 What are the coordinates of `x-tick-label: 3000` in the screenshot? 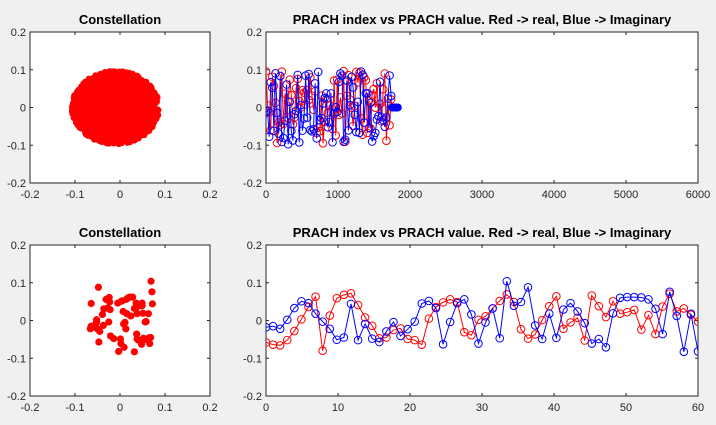 It's located at (482, 195).